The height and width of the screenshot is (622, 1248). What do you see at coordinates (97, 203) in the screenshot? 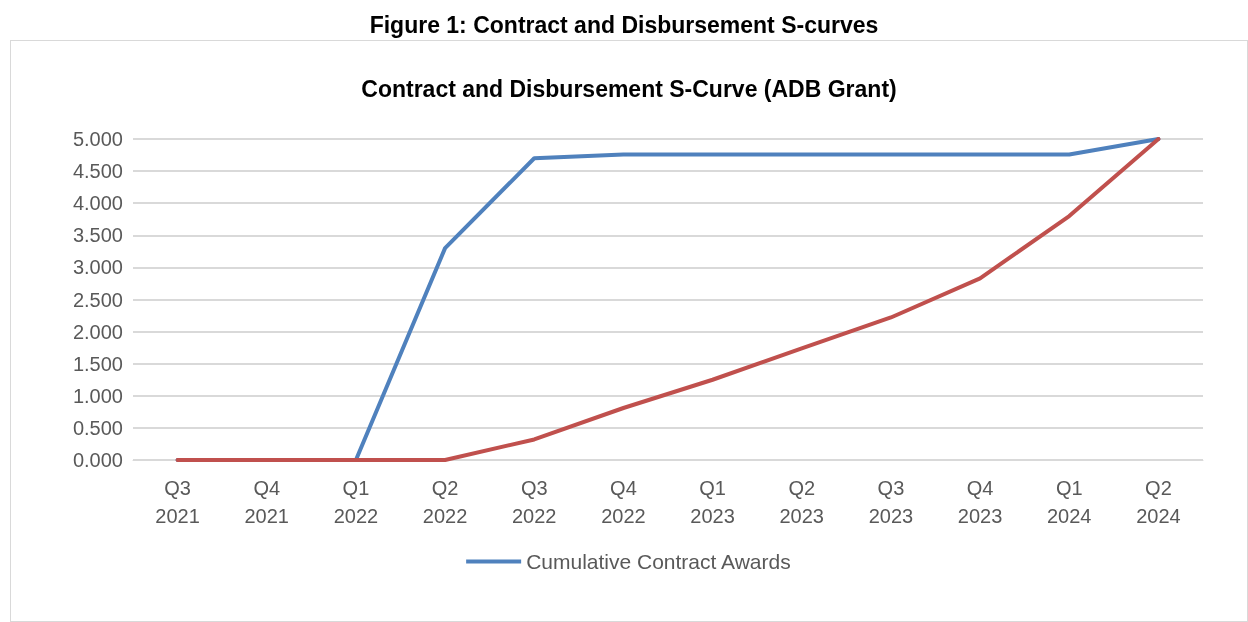
I see `y-tick-label: 4.000` at bounding box center [97, 203].